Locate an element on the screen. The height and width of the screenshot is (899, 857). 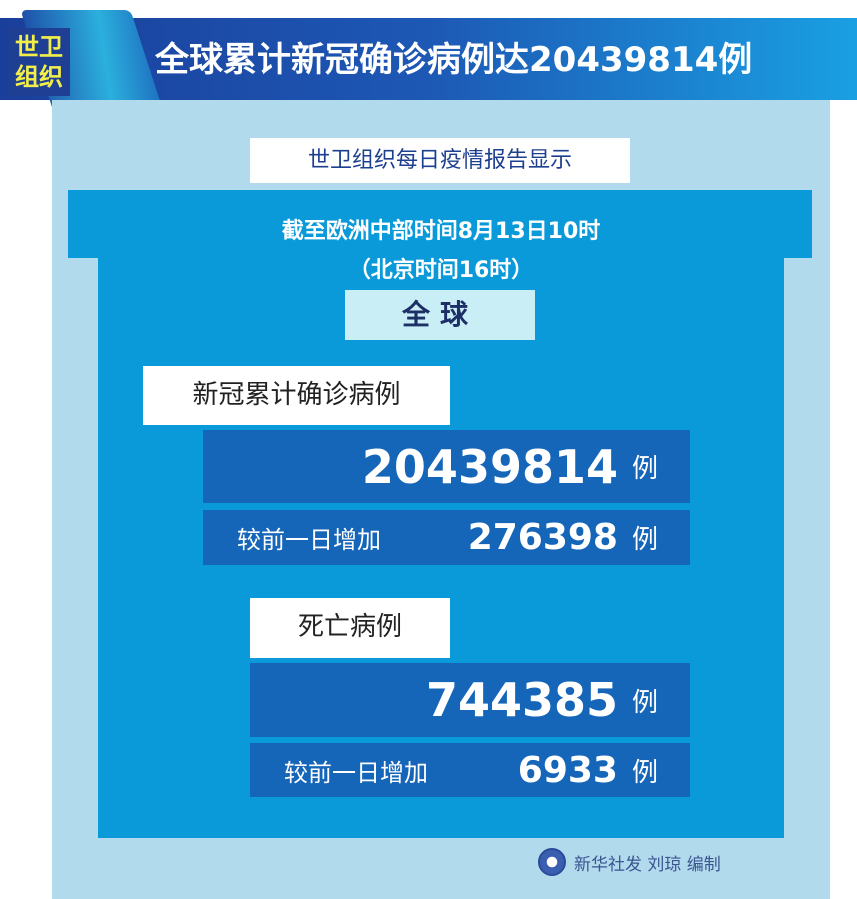
who-badge: 世卫 组织 is located at coordinates (39, 62).